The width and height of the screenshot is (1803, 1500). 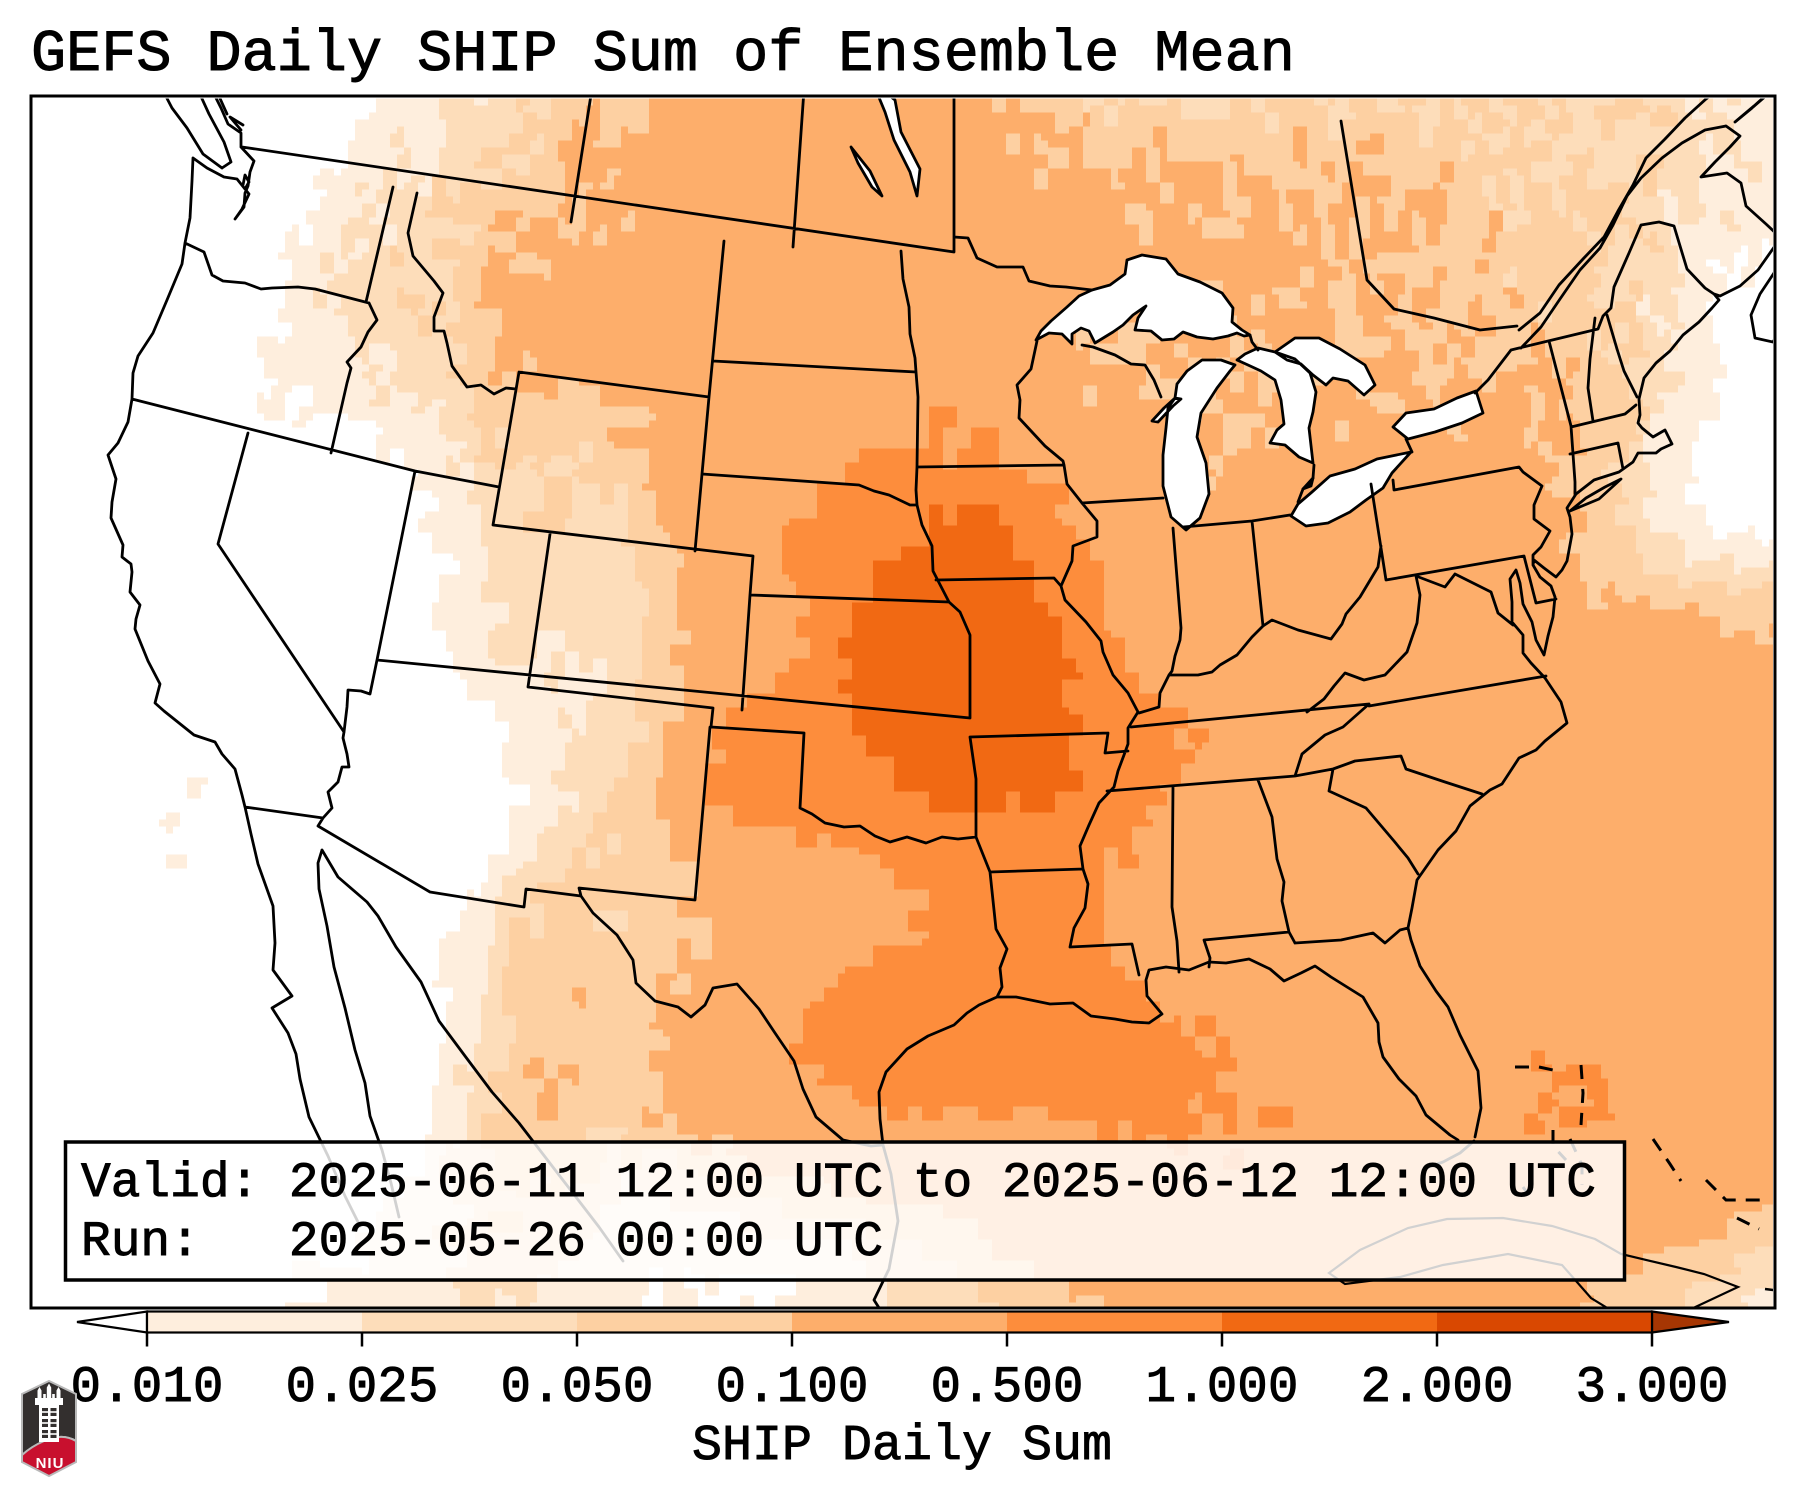 I want to click on svg-text: SHIP Daily Sum, so click(x=902, y=1446).